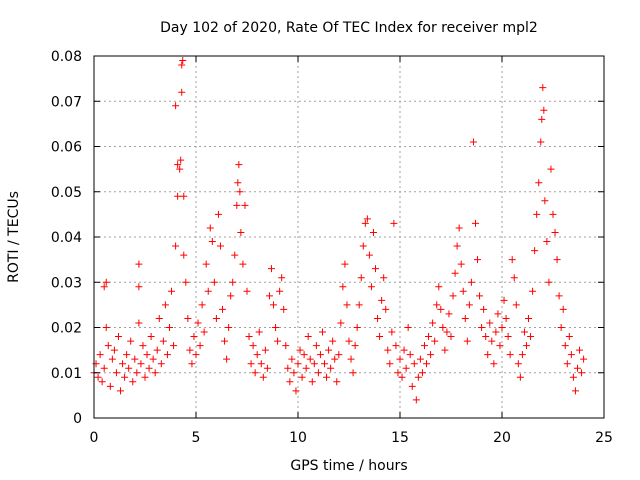 The width and height of the screenshot is (640, 480). I want to click on x-tick-label: 20, so click(502, 438).